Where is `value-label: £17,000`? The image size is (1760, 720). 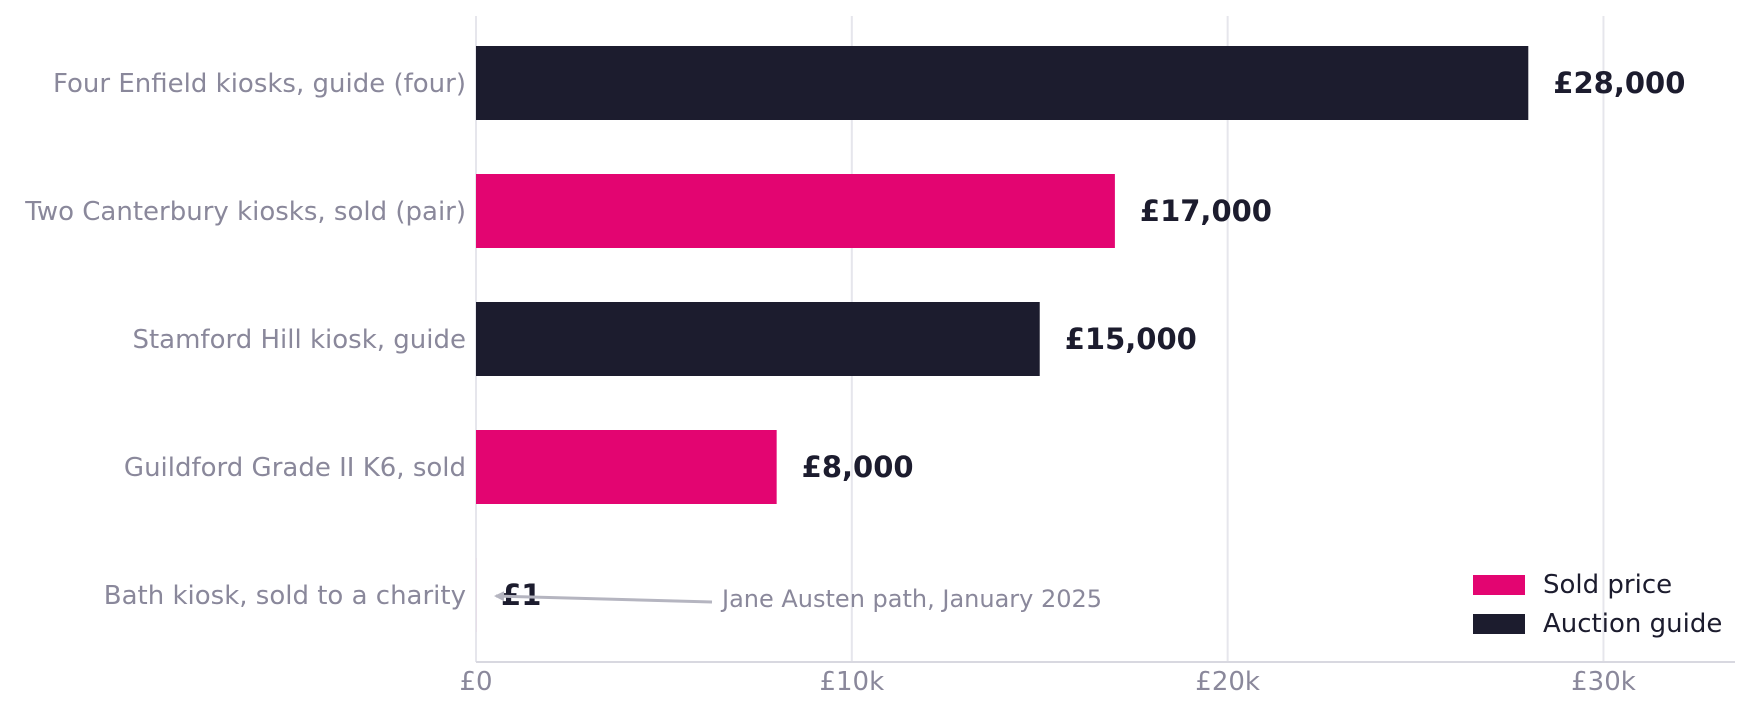 value-label: £17,000 is located at coordinates (1206, 211).